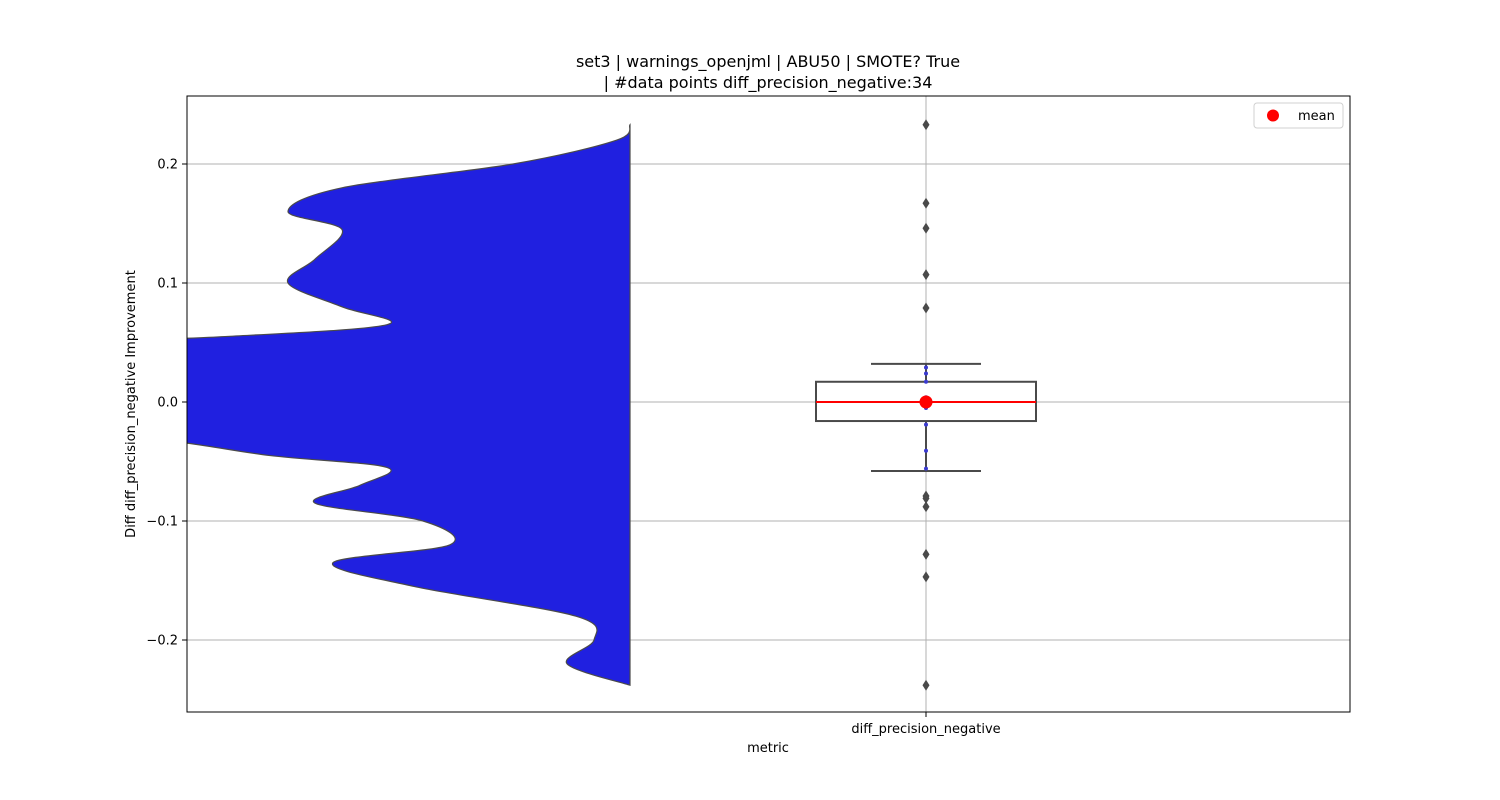 This screenshot has height=800, width=1500. Describe the element at coordinates (768, 748) in the screenshot. I see `x-axis-label: metric` at that location.